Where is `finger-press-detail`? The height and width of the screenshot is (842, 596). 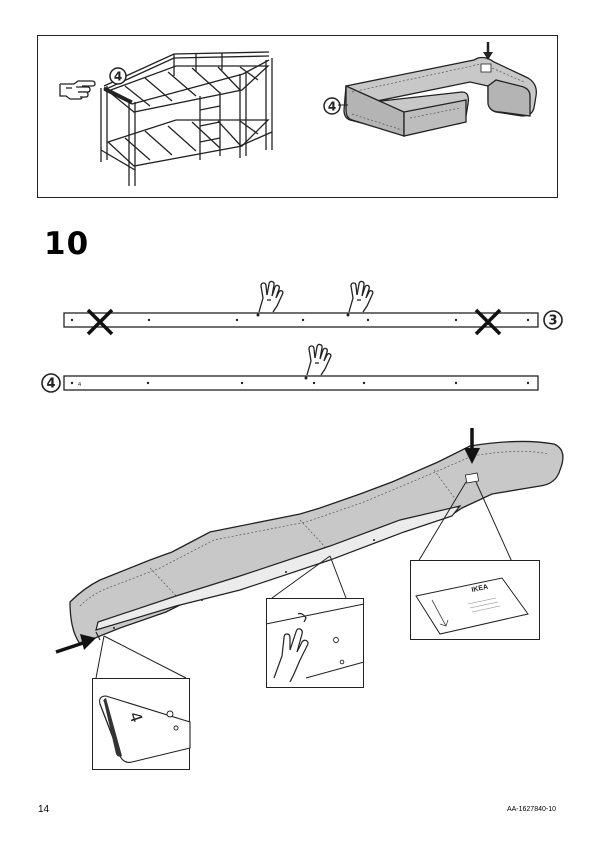
finger-press-detail is located at coordinates (315, 643).